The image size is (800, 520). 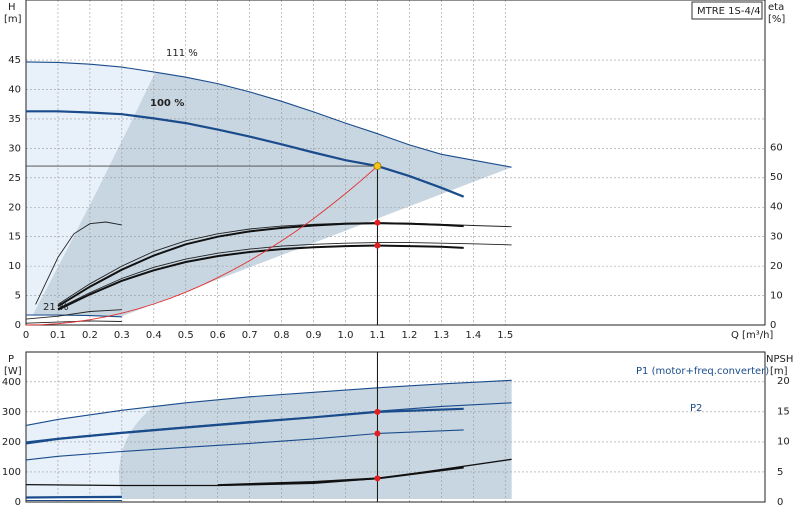 What do you see at coordinates (14, 60) in the screenshot?
I see `h-tick-label: 45` at bounding box center [14, 60].